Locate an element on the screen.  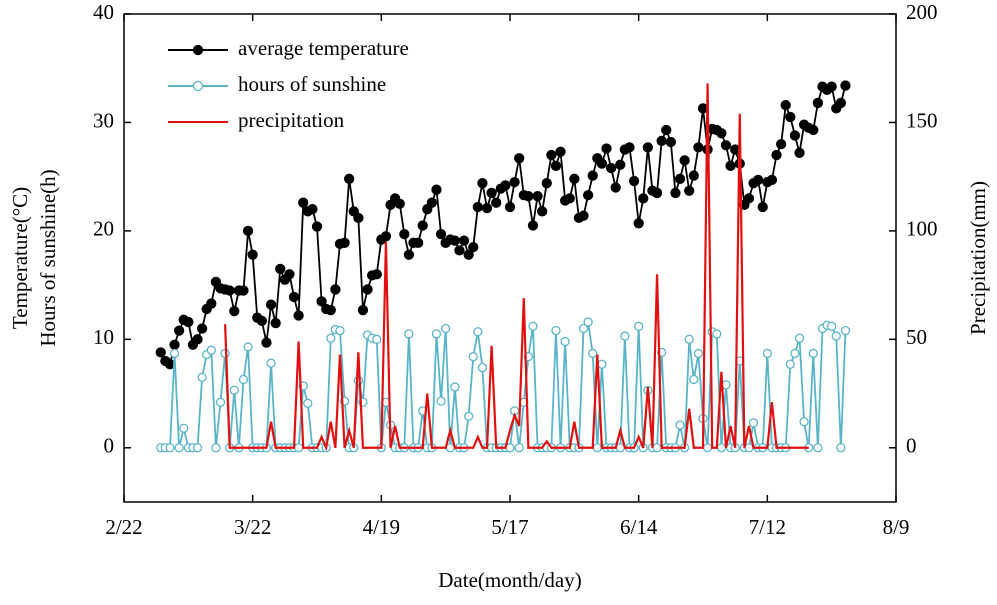
legend-marker is located at coordinates (198, 50).